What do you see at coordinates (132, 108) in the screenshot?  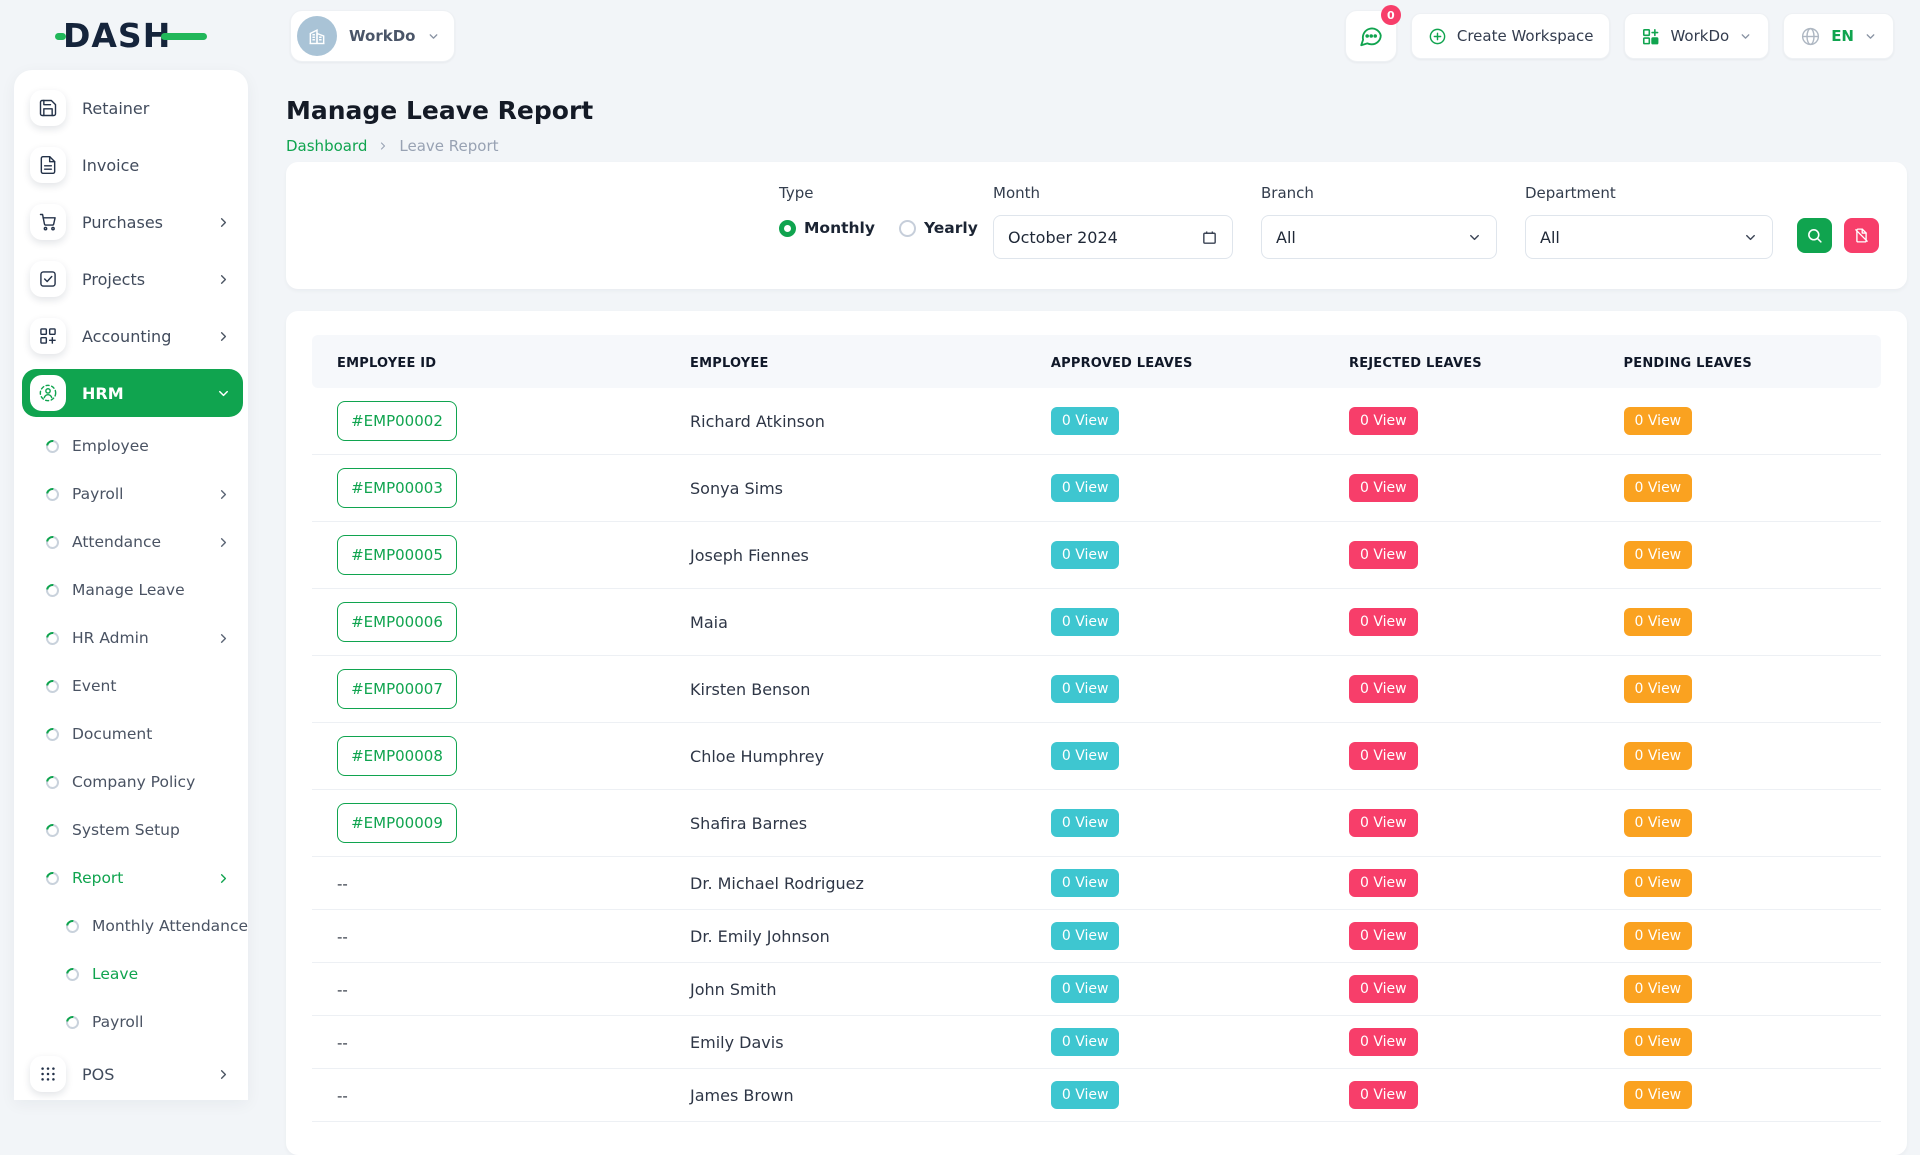 I see `sidebar-item-retainer: Retainer` at bounding box center [132, 108].